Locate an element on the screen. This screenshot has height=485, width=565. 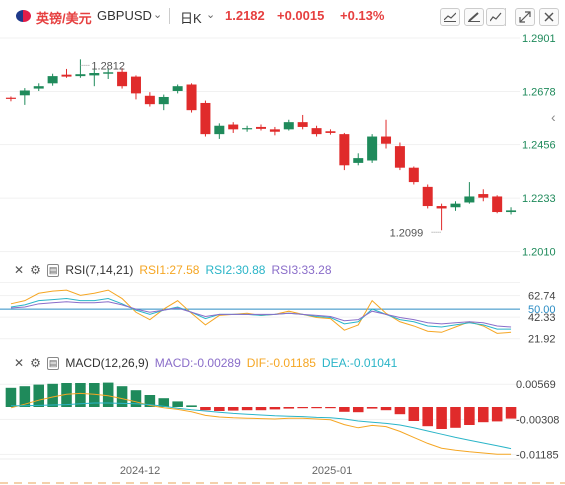
close-icon is located at coordinates (549, 17).